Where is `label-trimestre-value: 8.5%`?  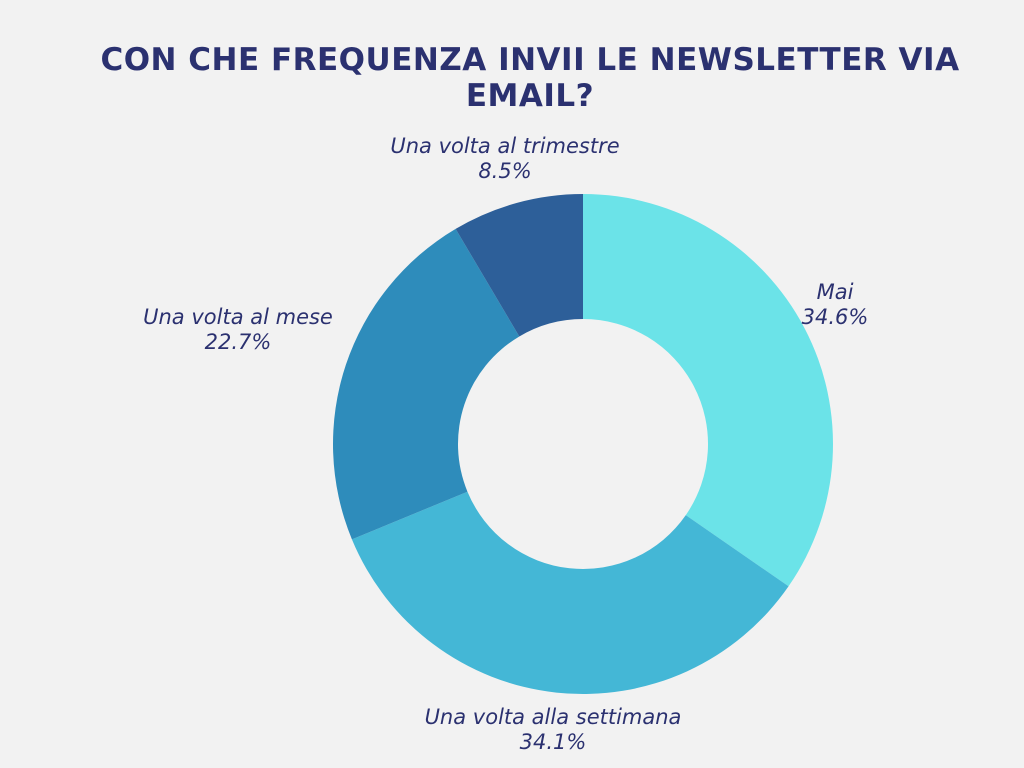
label-trimestre-value: 8.5% is located at coordinates (505, 171).